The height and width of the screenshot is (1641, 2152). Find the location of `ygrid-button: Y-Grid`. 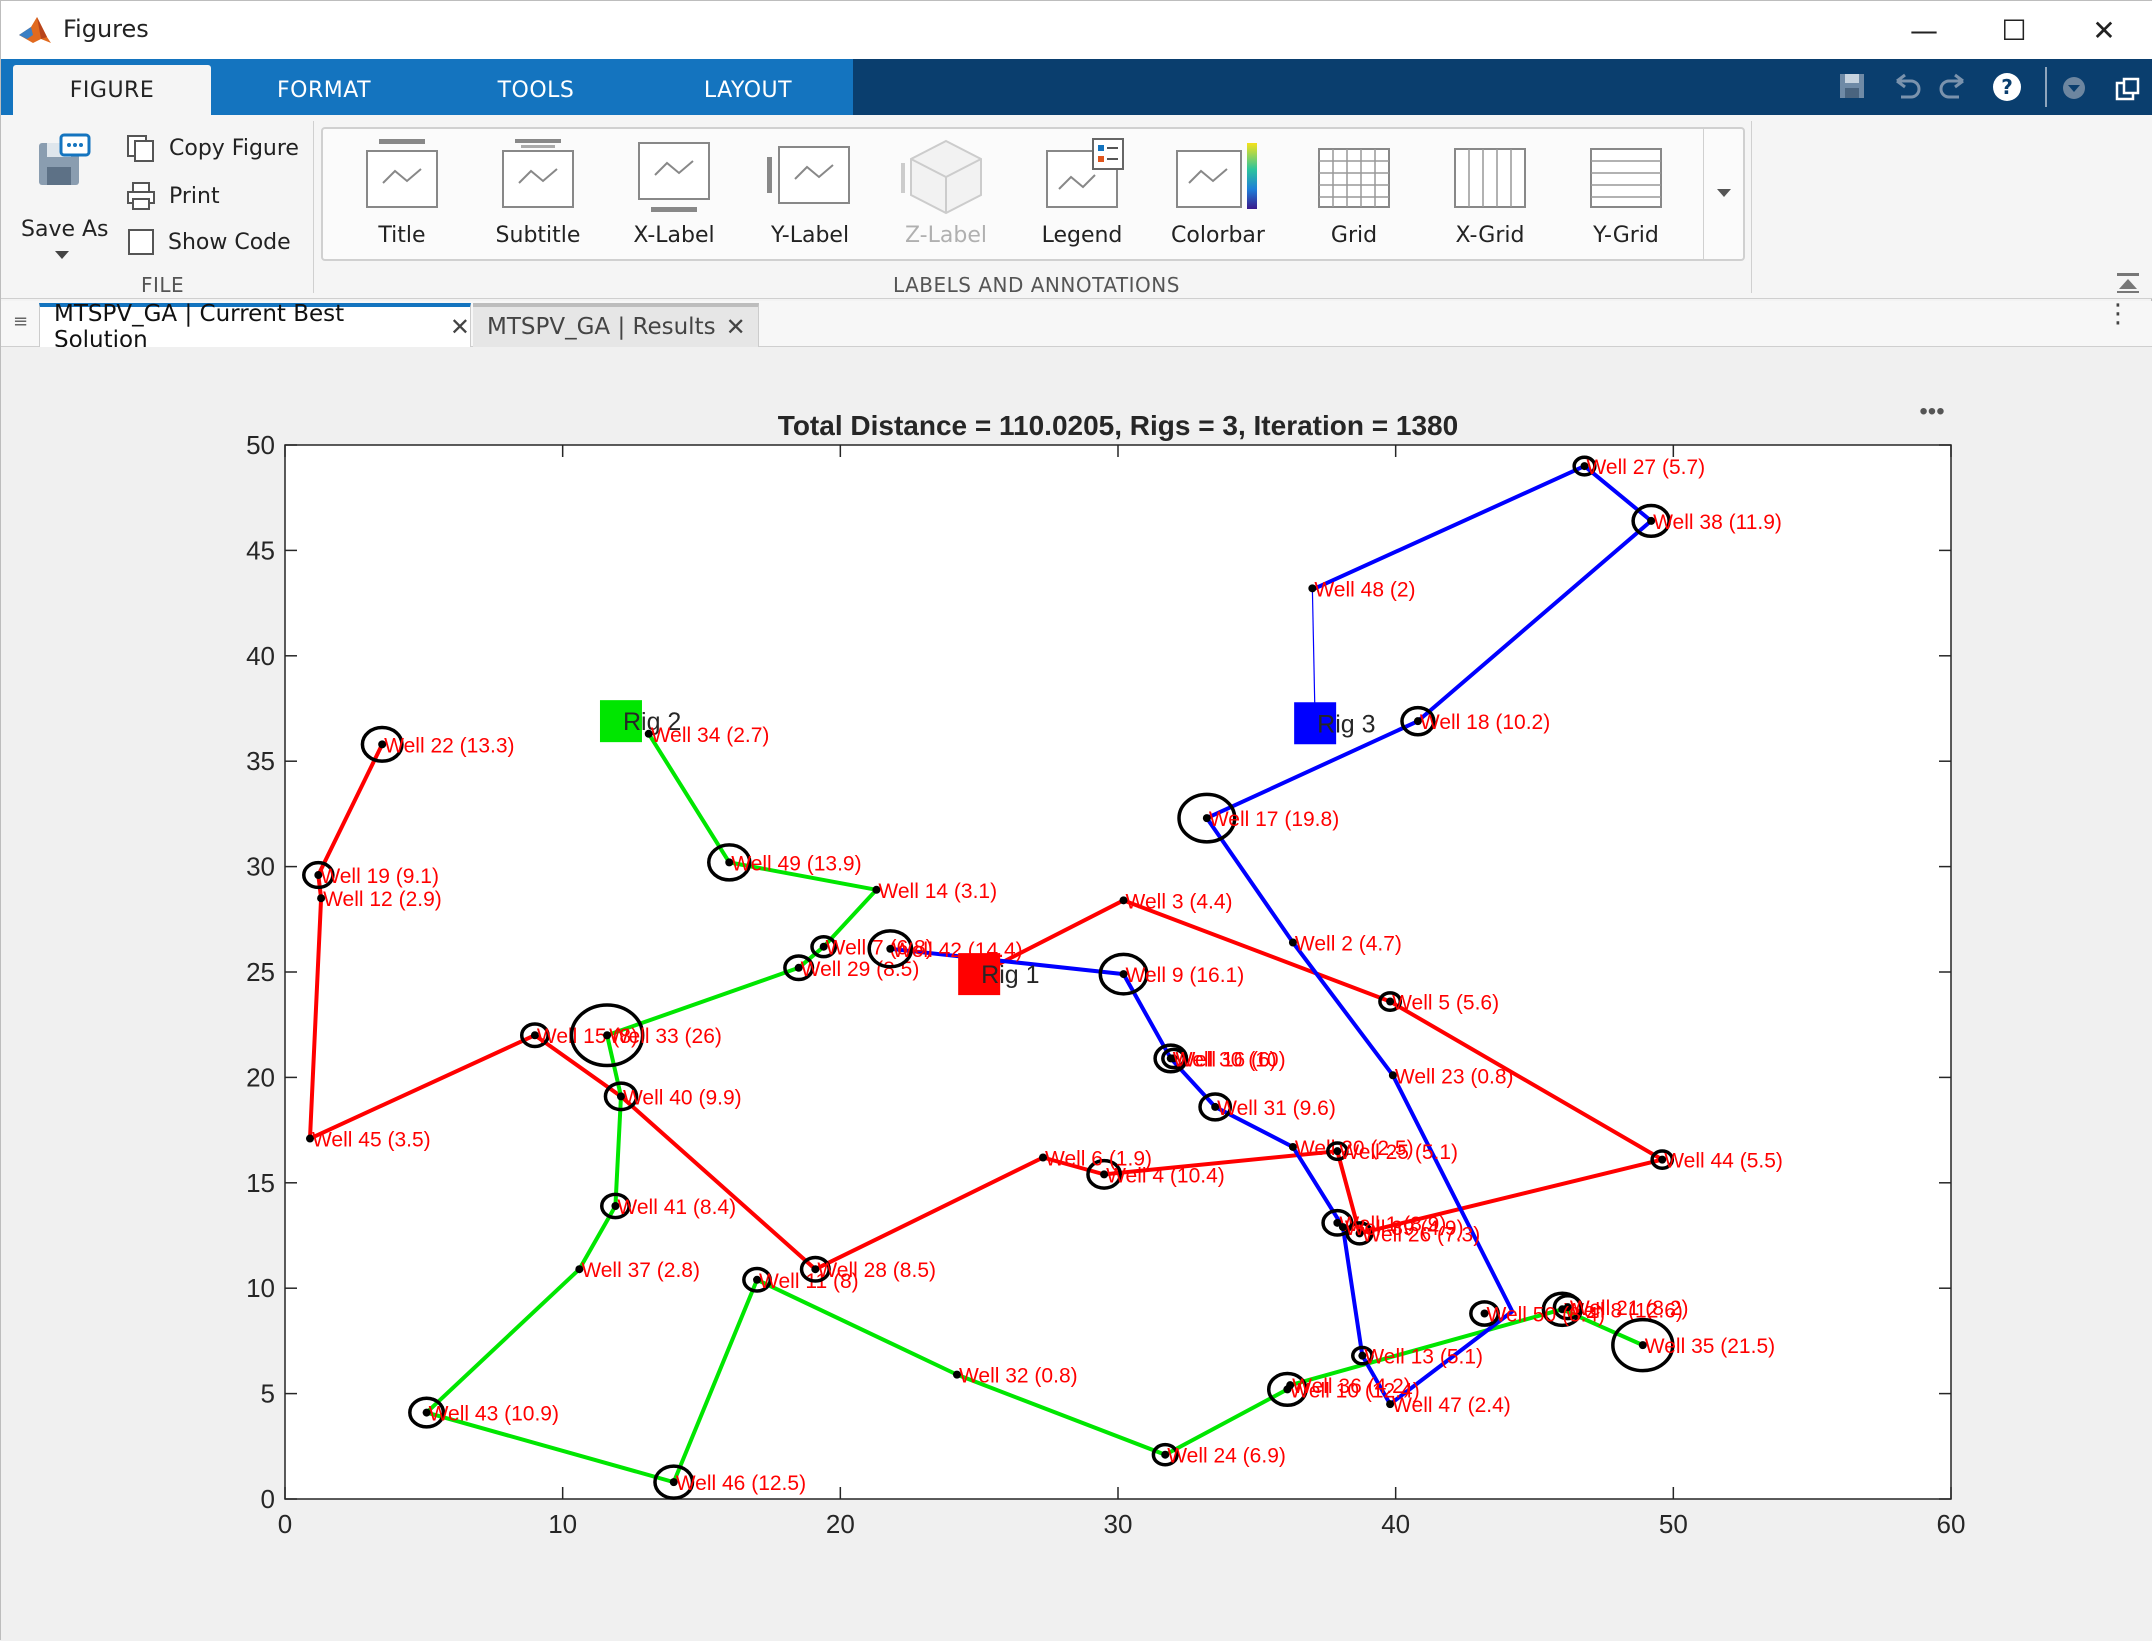

ygrid-button: Y-Grid is located at coordinates (1626, 196).